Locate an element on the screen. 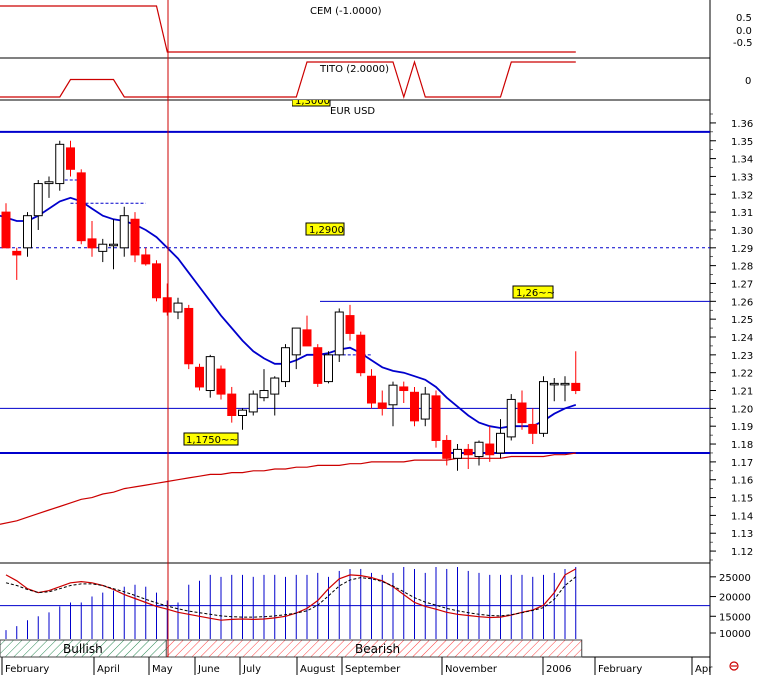  price-tick-label: 1.31 is located at coordinates (742, 213).